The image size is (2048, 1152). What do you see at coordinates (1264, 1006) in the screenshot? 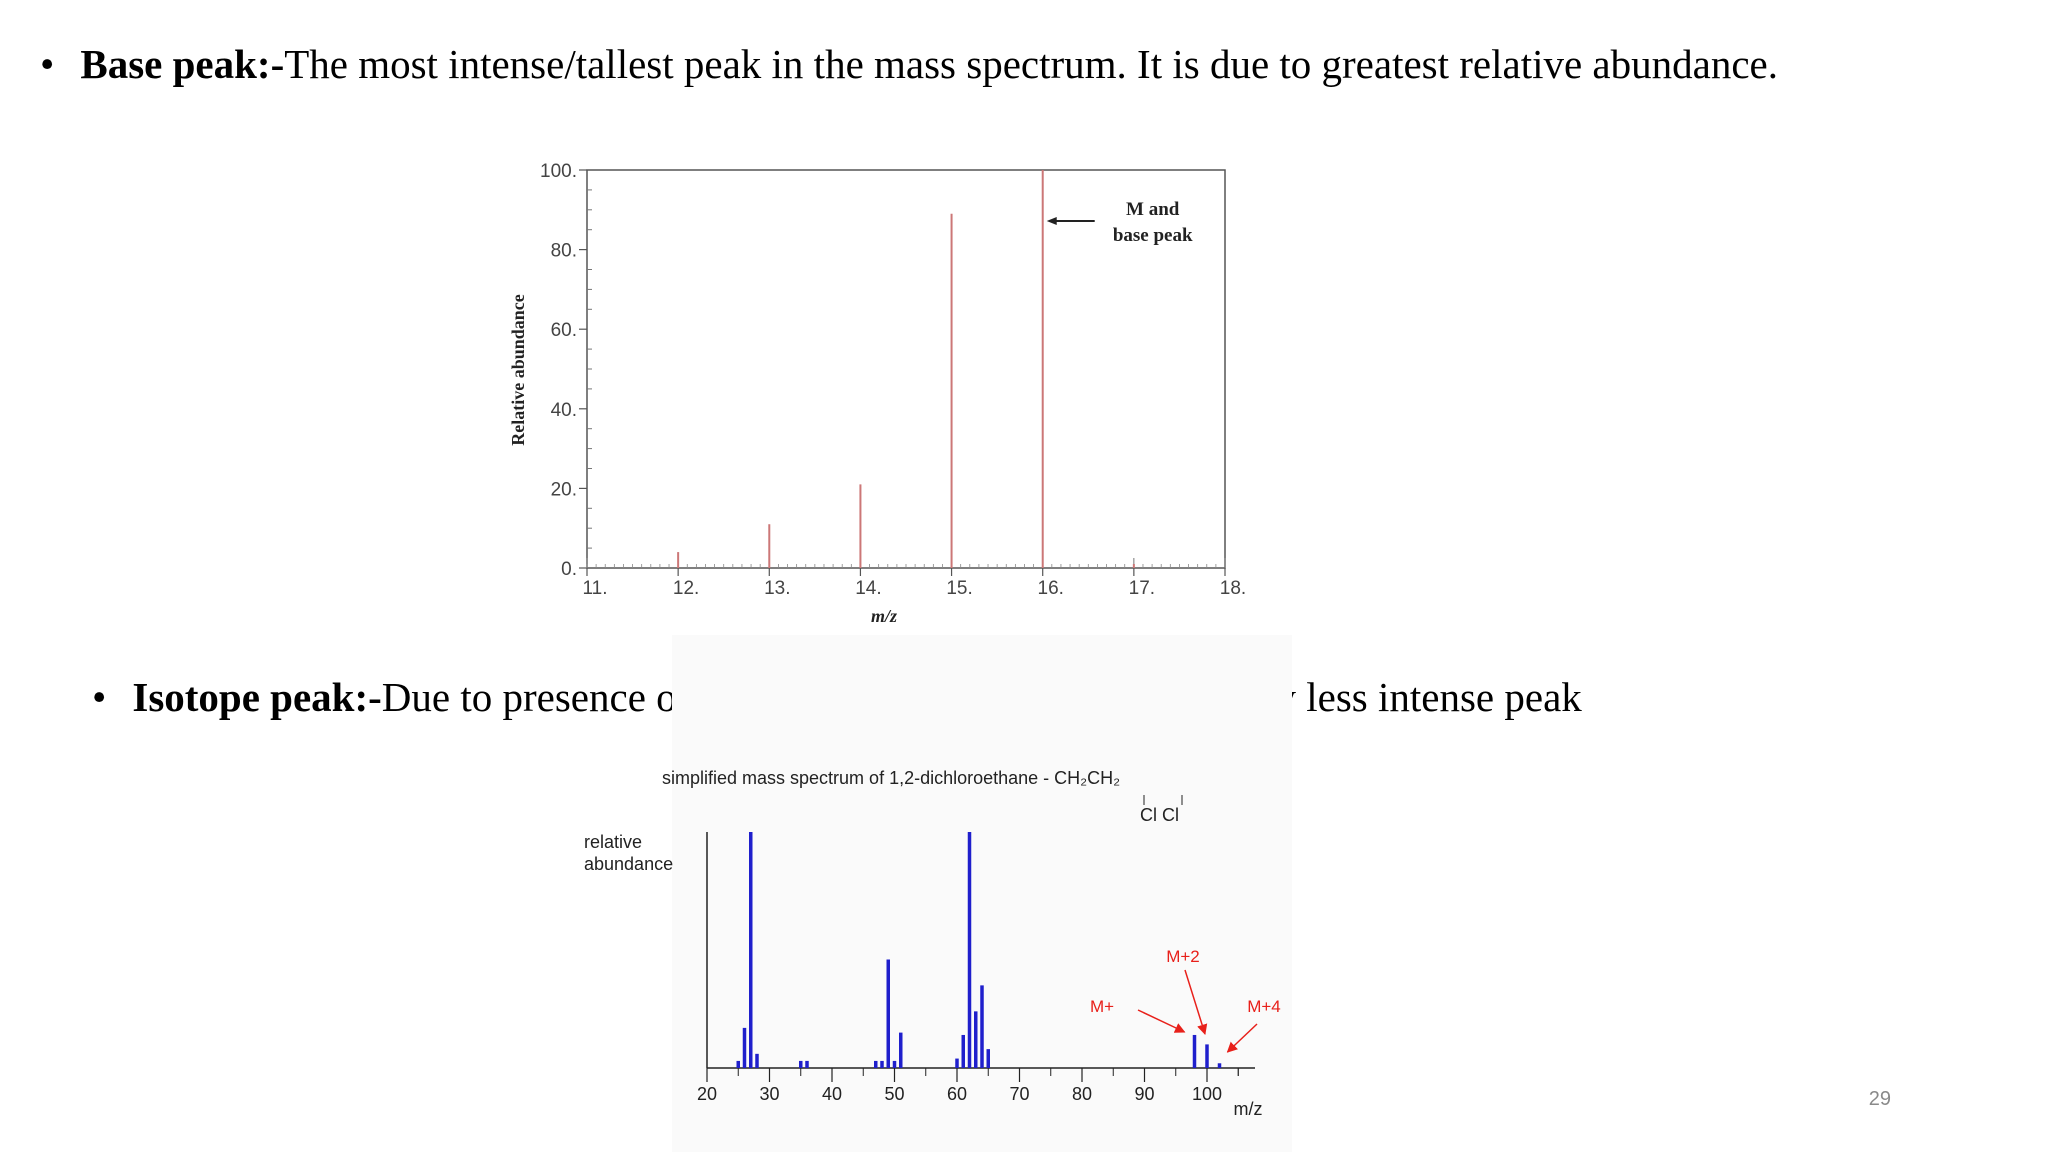
I see `annotation-m-plus-4: M+4` at bounding box center [1264, 1006].